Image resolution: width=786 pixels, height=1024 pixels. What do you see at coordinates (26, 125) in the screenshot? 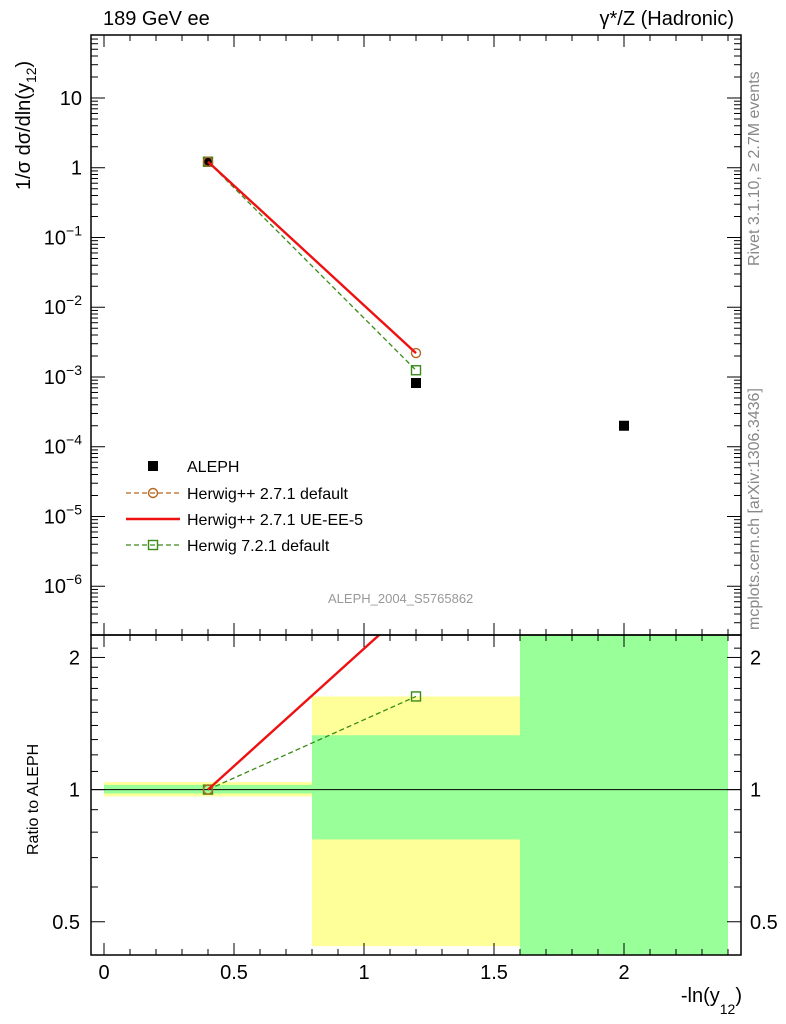
I see `top-y-axis-label: 1/σ dσ/dln(y12)` at bounding box center [26, 125].